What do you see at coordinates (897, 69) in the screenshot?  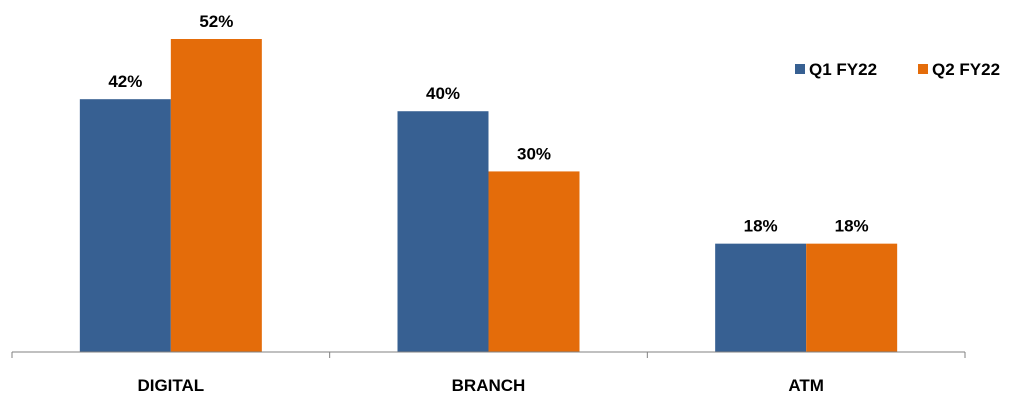 I see `legend: Q1 FY22 Q2 FY22` at bounding box center [897, 69].